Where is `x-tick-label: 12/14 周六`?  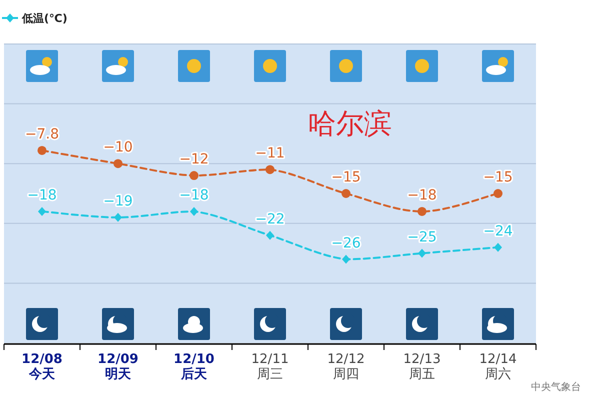 x-tick-label: 12/14 周六 is located at coordinates (498, 367).